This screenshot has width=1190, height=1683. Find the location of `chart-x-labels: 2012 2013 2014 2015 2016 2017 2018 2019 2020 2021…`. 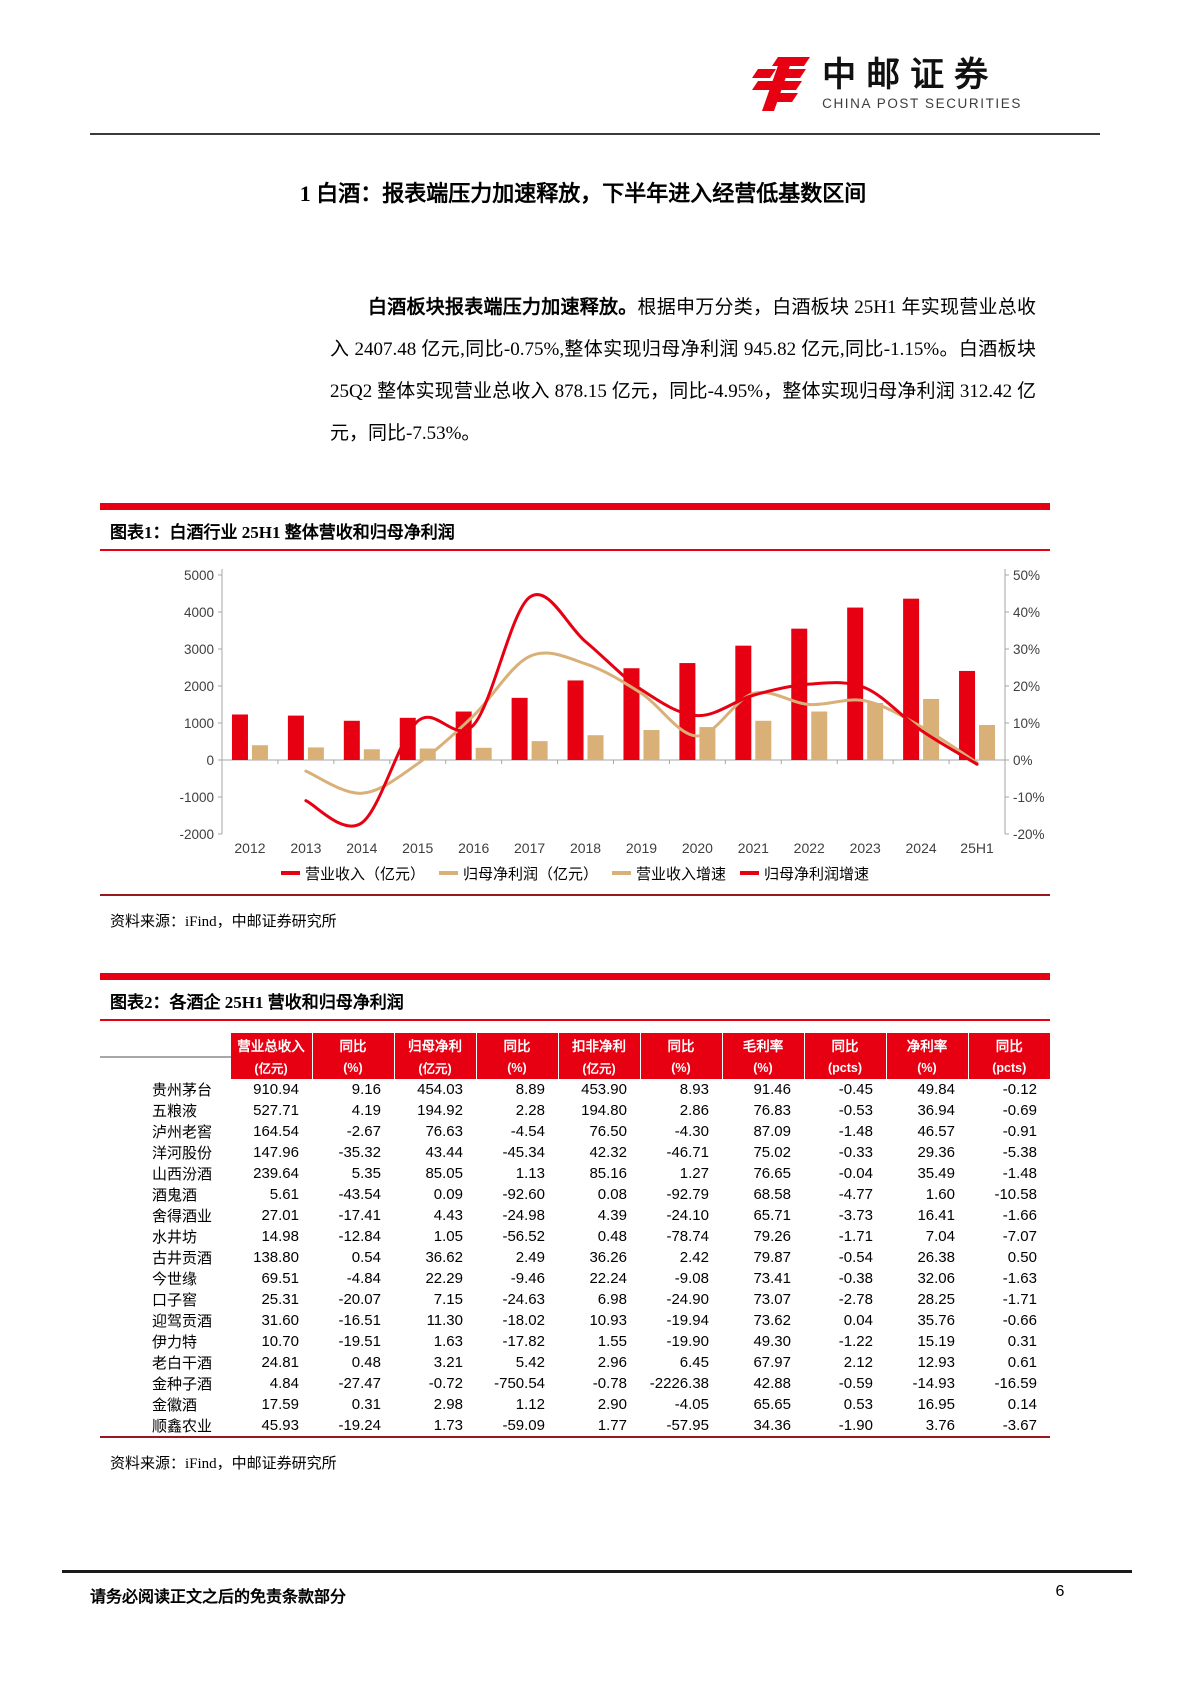

chart-x-labels: 2012 2013 2014 2015 2016 2017 2018 2019 2020 2021… is located at coordinates (614, 848).